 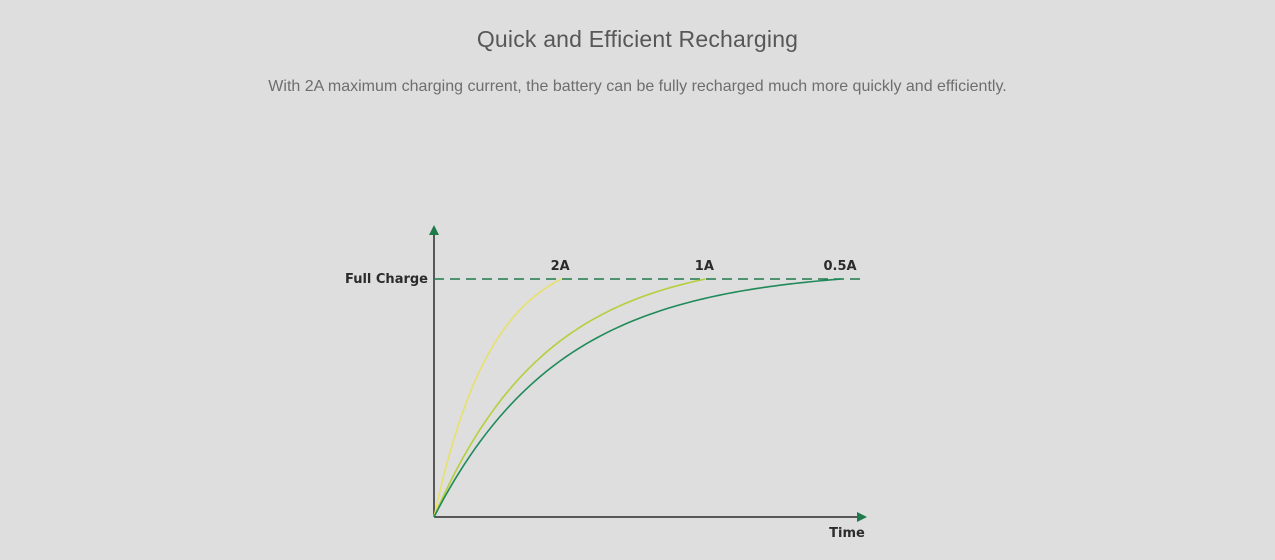 I want to click on series-line-2a, so click(x=497, y=398).